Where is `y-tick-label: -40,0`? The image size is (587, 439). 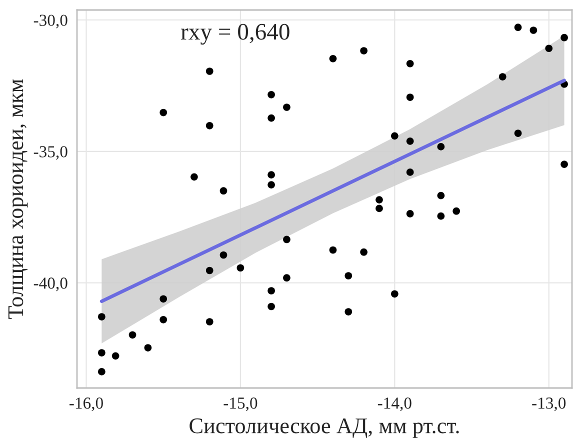 y-tick-label: -40,0 is located at coordinates (51, 285).